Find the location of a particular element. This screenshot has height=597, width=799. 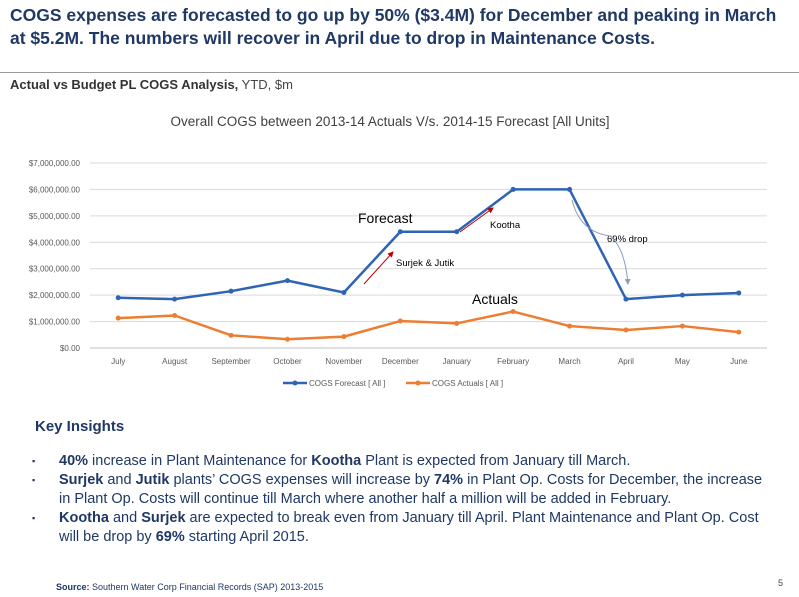

page-number: 5 is located at coordinates (781, 583).